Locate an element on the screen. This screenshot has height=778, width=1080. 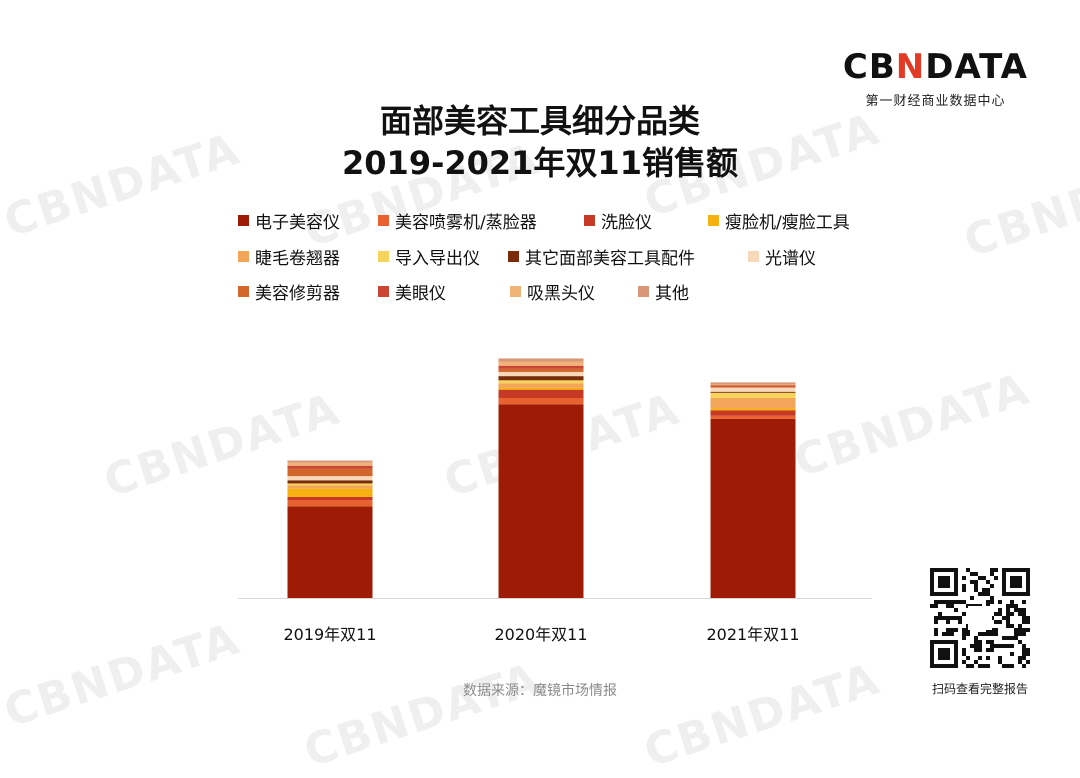
brand-wordmark: CBNDATA is located at coordinates (935, 67).